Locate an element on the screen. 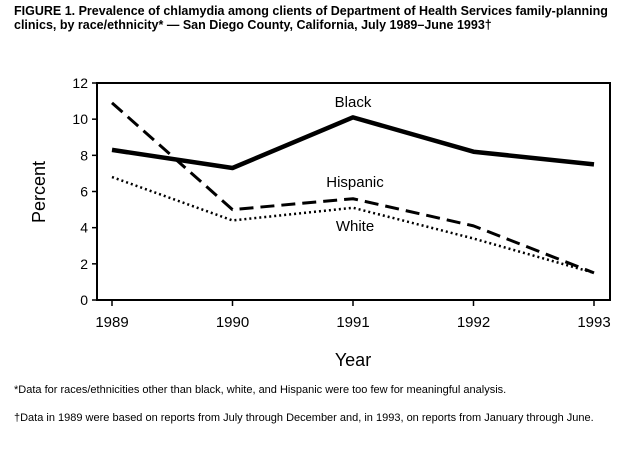 The image size is (640, 460). y-tick-label: 4 is located at coordinates (84, 228).